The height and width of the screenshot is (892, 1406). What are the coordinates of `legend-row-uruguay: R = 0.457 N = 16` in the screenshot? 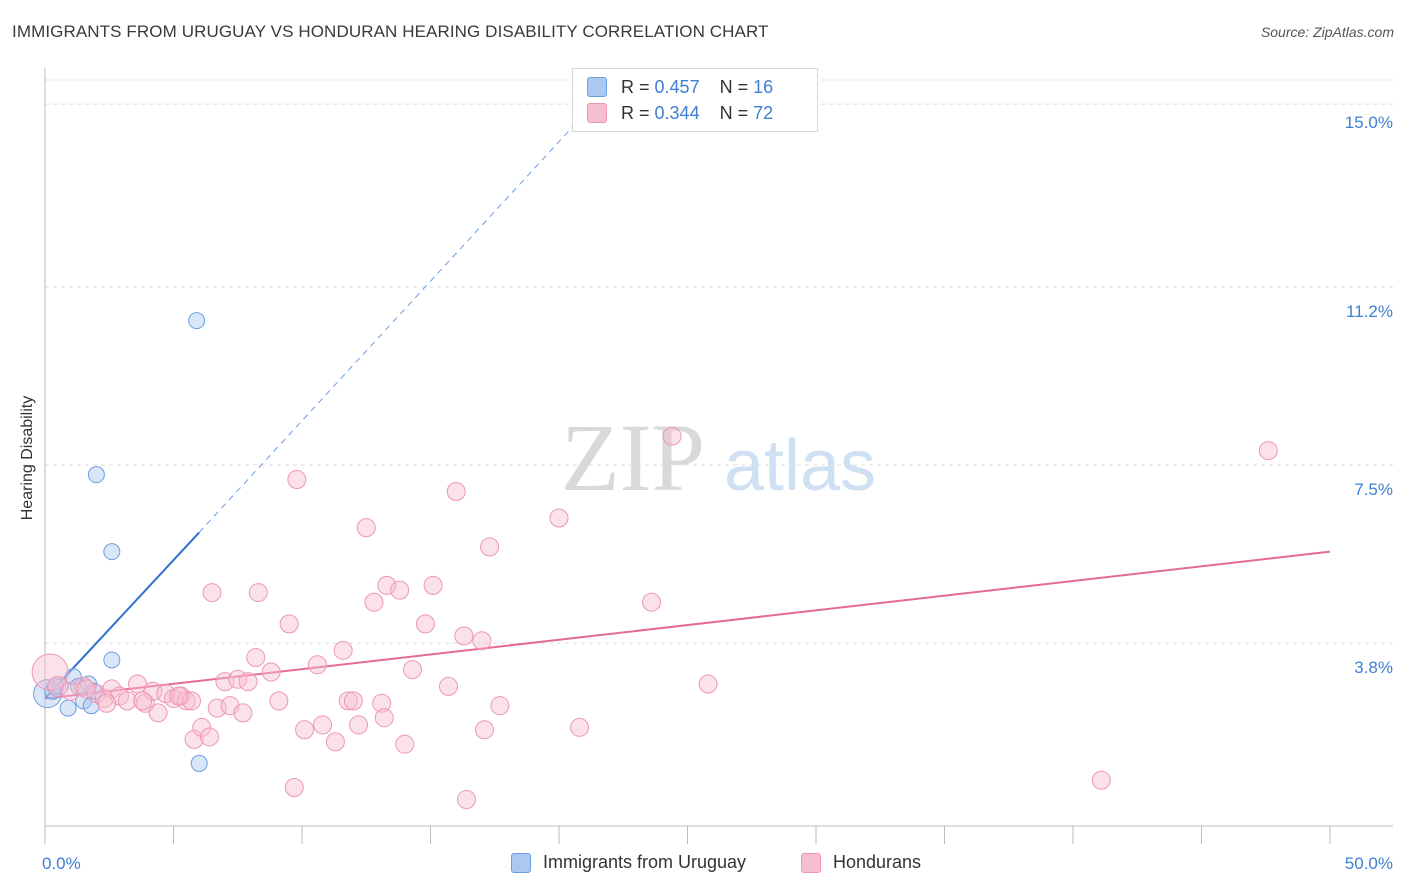 It's located at (680, 87).